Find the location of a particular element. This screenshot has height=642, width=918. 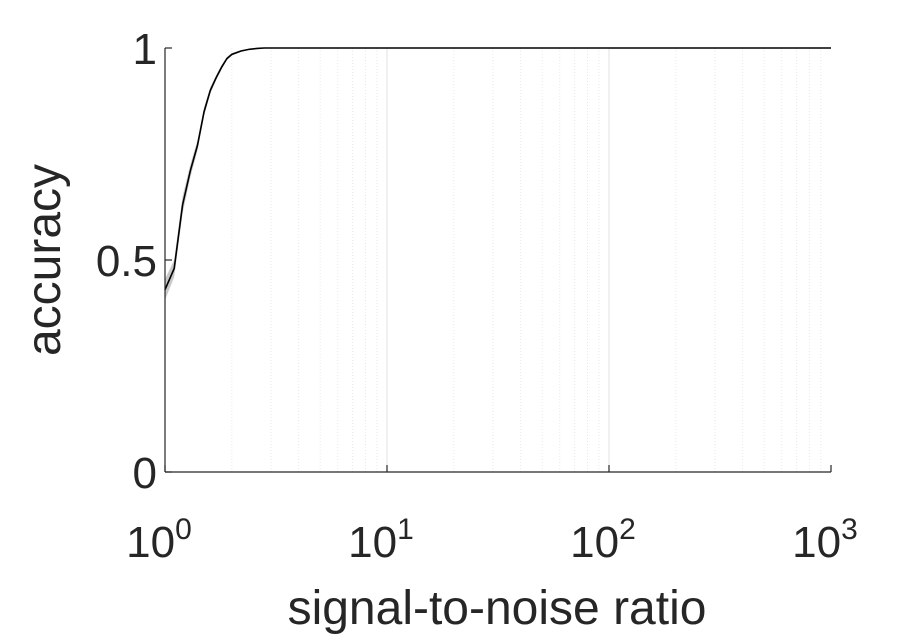

y-axis-title: accuracy is located at coordinates (44, 260).